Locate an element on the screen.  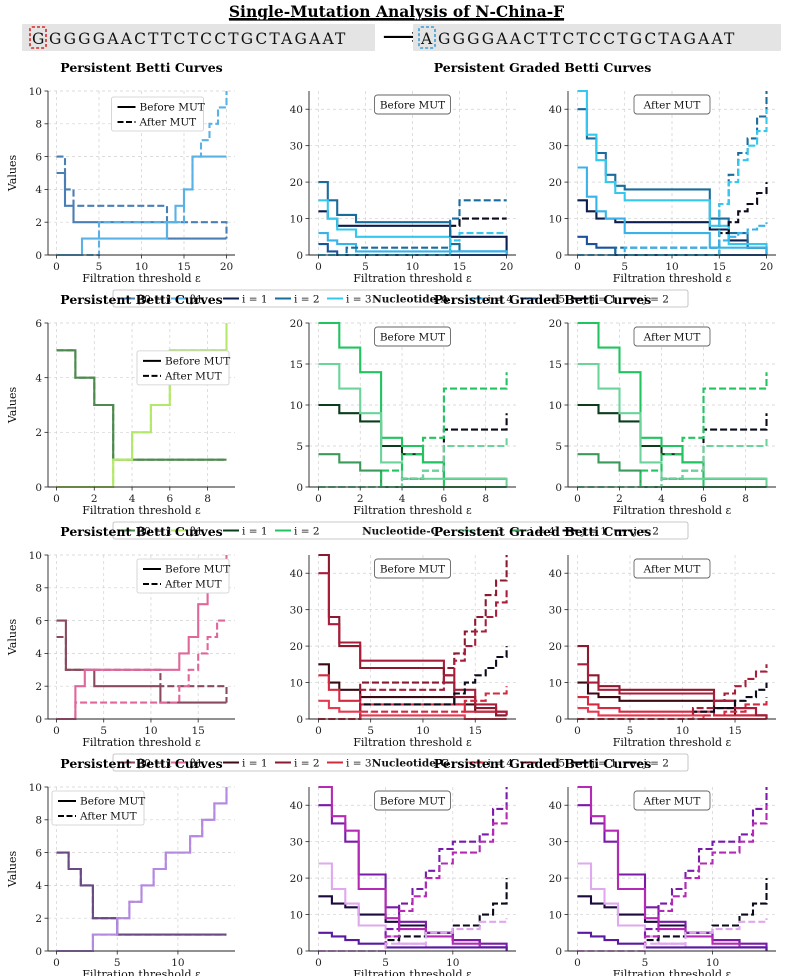
row-legend-entry: j = 1 is located at coordinates (603, 763).